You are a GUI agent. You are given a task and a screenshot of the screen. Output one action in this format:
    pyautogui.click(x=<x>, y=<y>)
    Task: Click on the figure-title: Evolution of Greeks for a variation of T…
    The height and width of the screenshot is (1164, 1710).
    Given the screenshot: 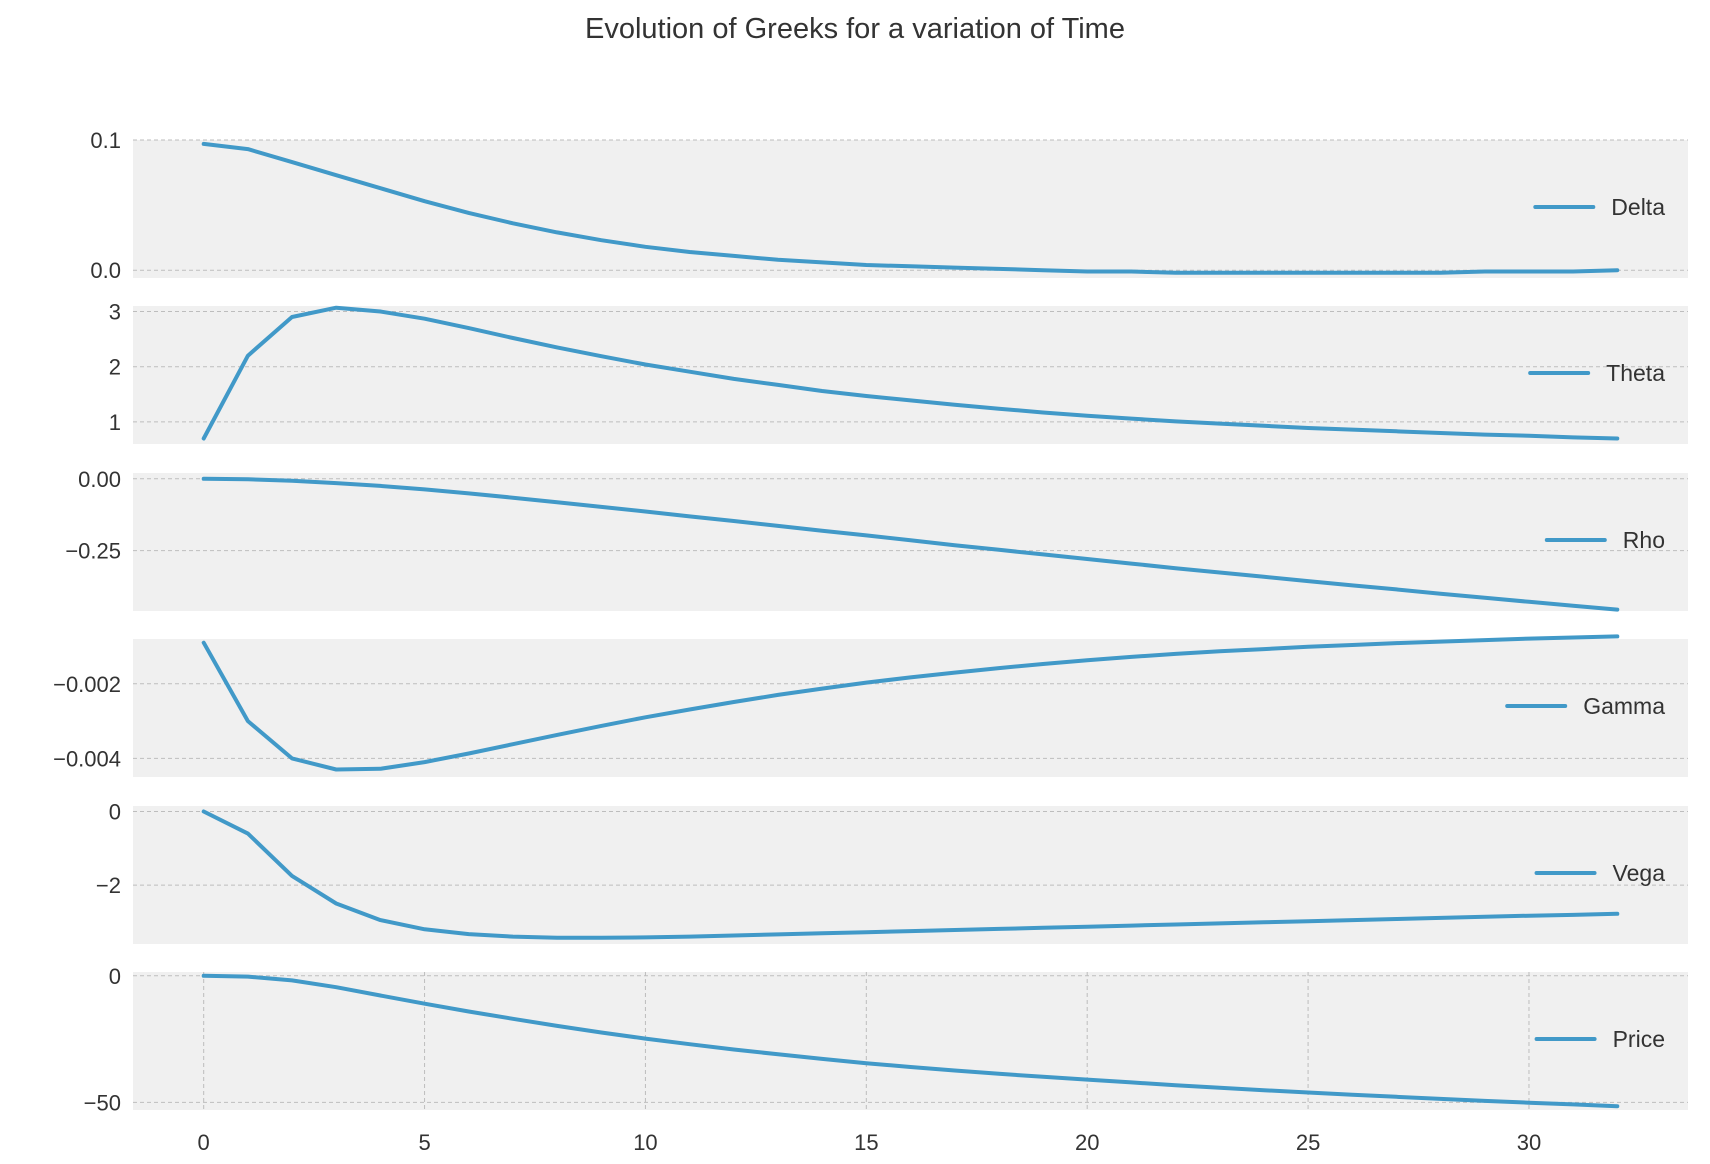 What is the action you would take?
    pyautogui.click(x=855, y=29)
    